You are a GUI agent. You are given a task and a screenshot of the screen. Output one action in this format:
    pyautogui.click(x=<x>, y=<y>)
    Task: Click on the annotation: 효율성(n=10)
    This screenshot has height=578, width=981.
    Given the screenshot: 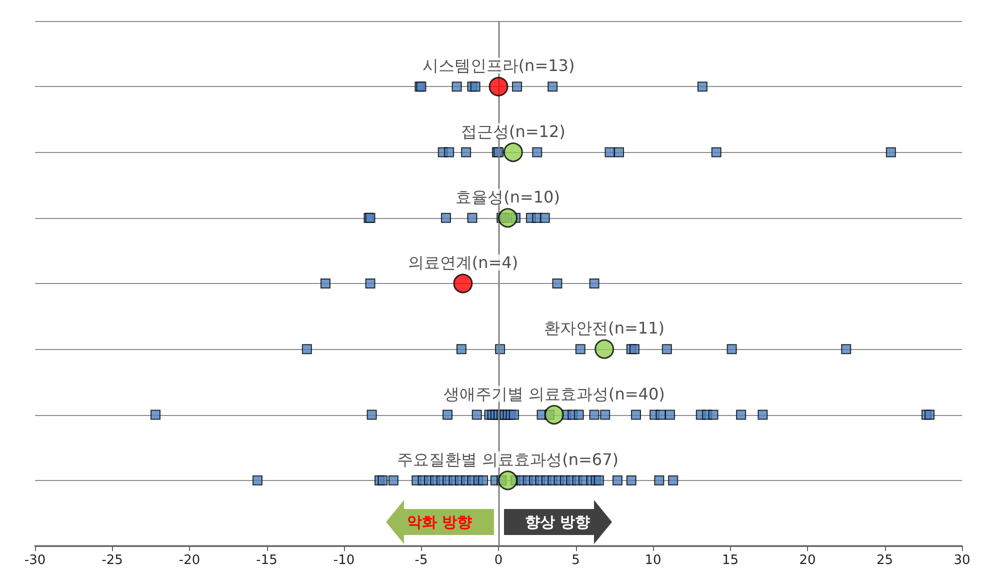 What is the action you would take?
    pyautogui.click(x=508, y=196)
    